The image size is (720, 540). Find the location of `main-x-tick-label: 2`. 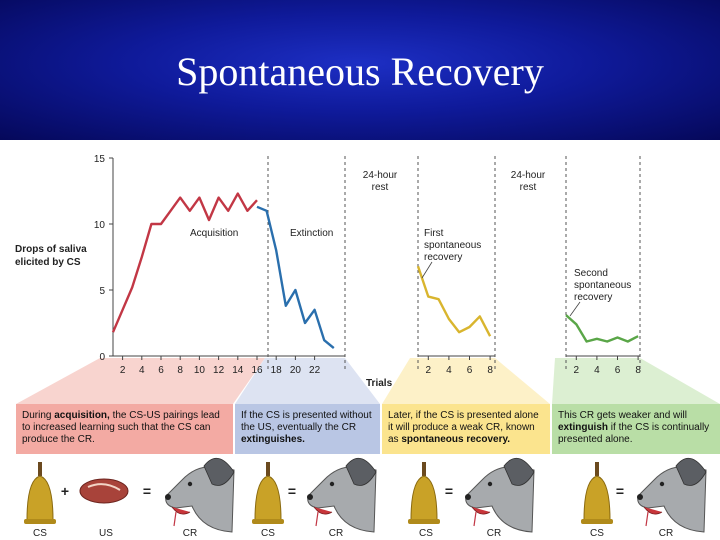

main-x-tick-label: 2 is located at coordinates (123, 370).